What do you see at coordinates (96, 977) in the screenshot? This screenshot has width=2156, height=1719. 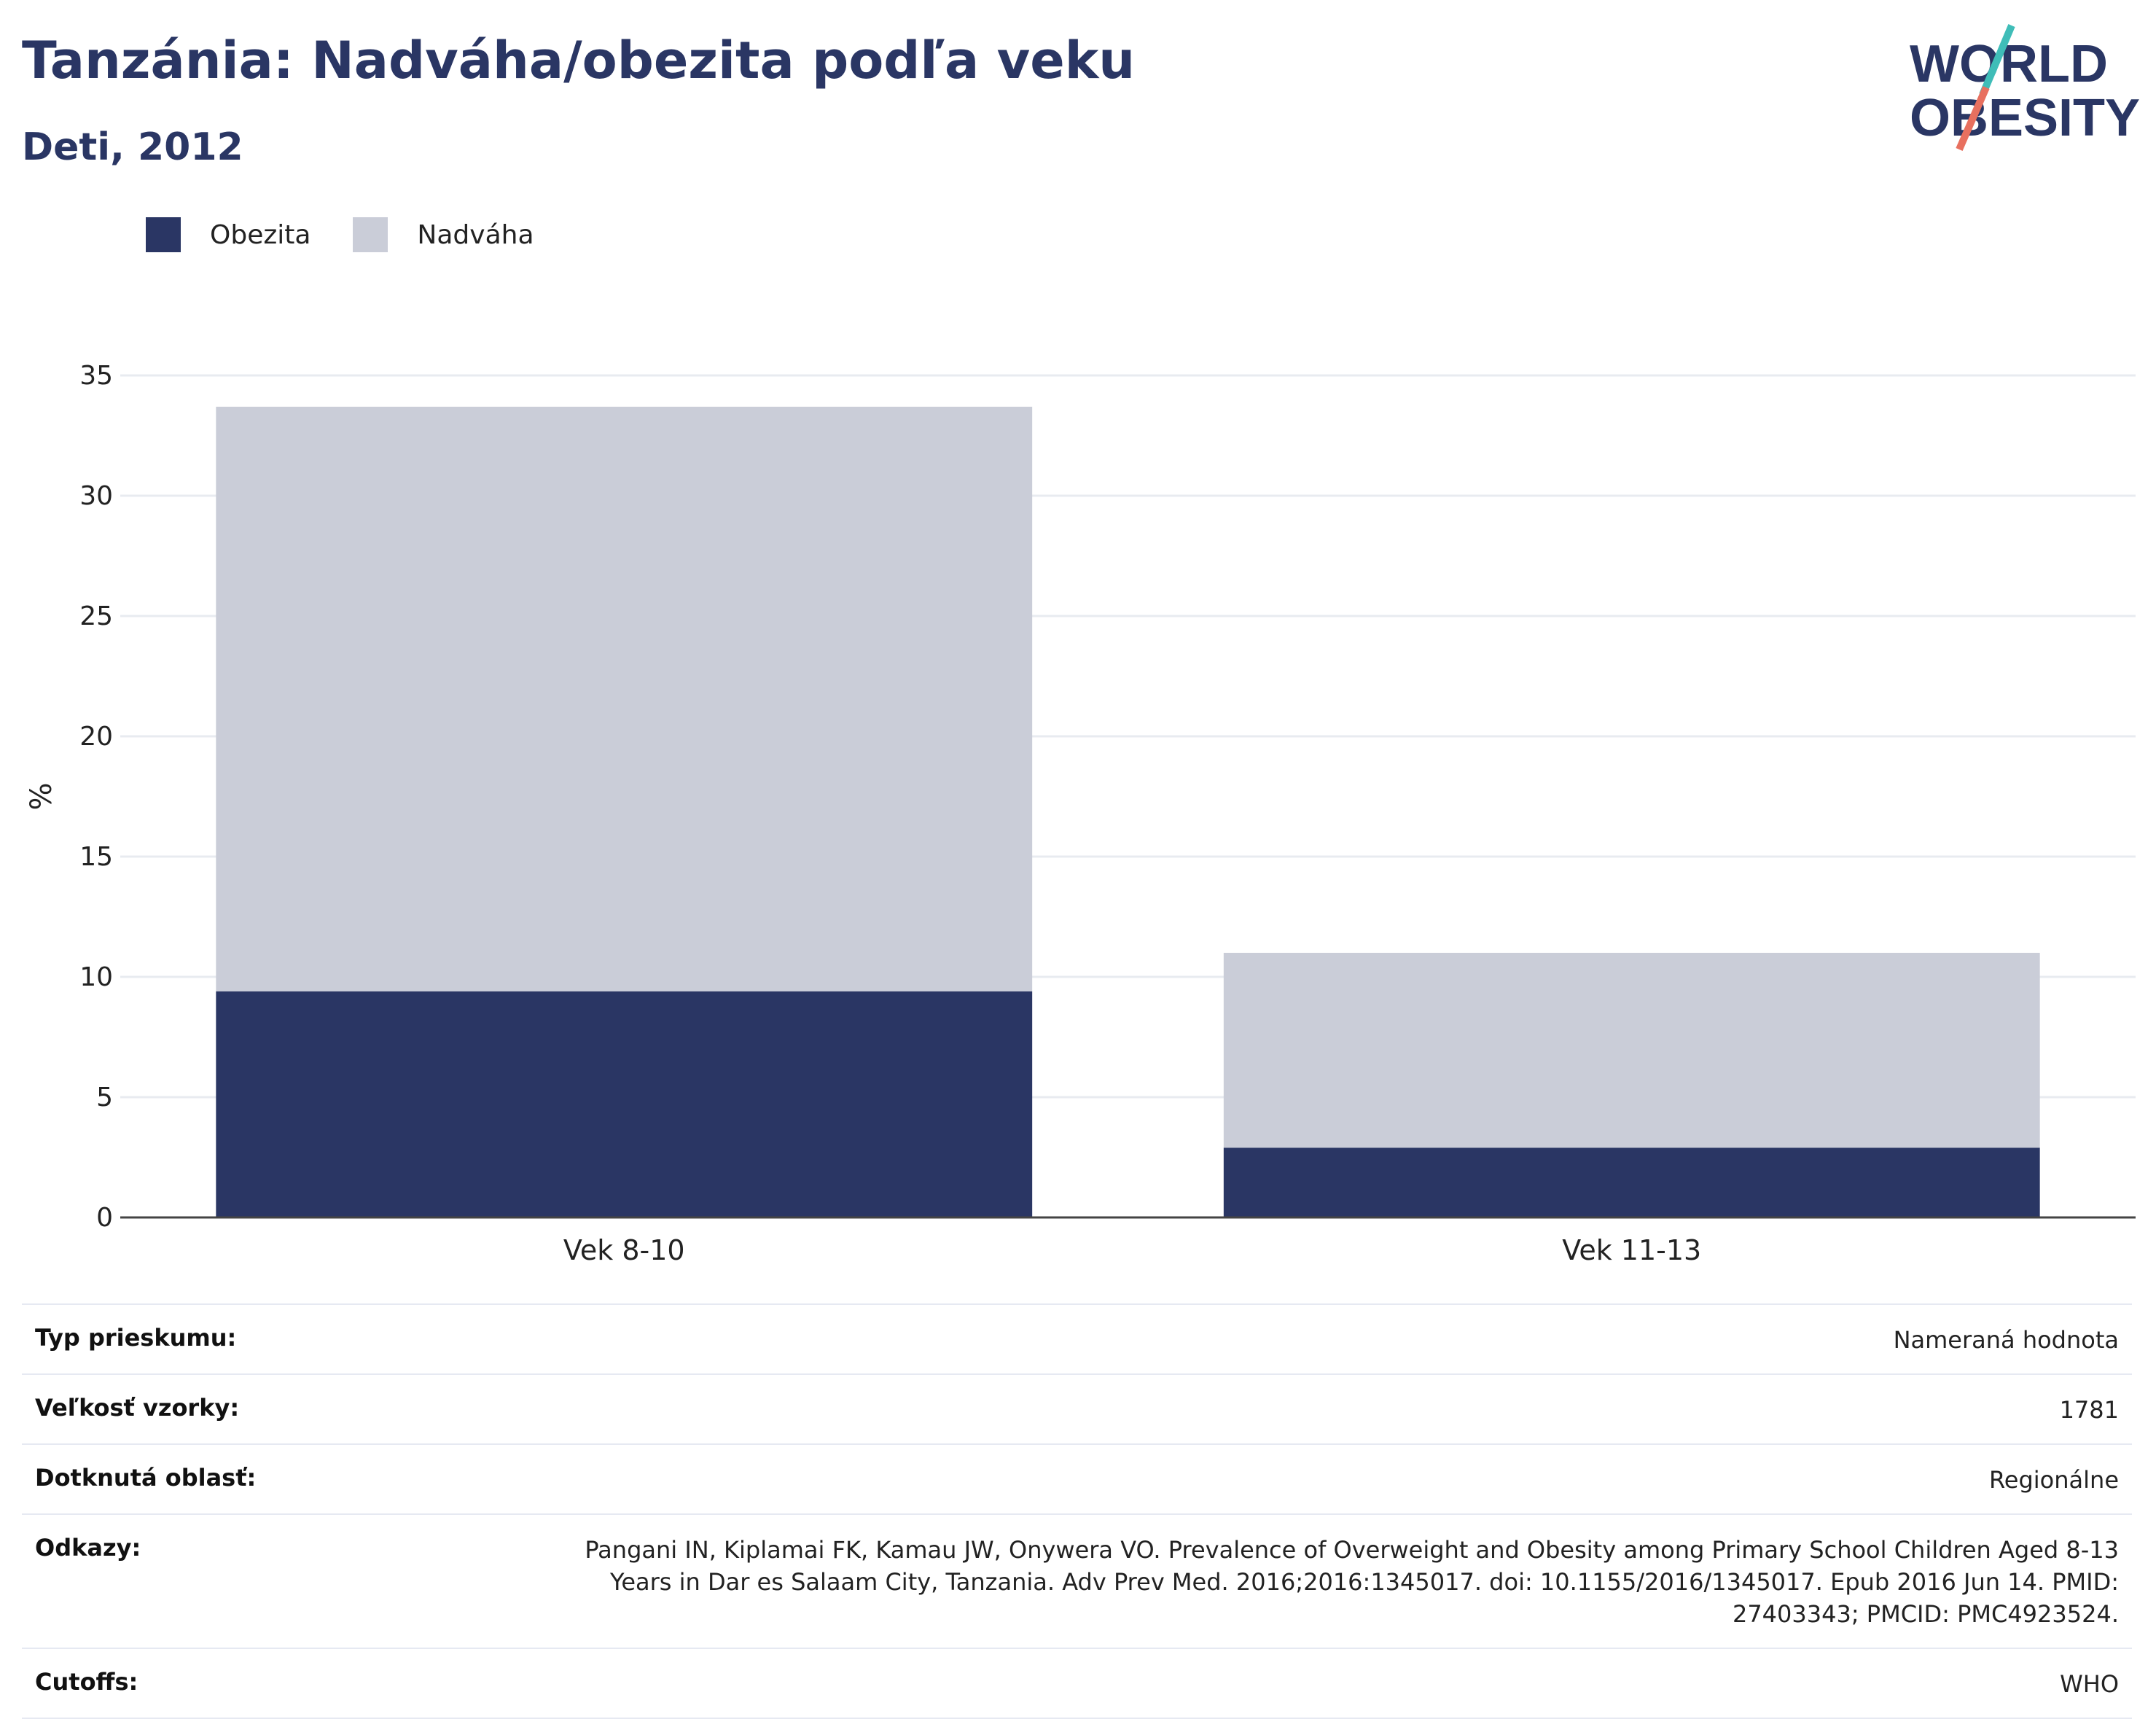 I see `y-tick-label: 10` at bounding box center [96, 977].